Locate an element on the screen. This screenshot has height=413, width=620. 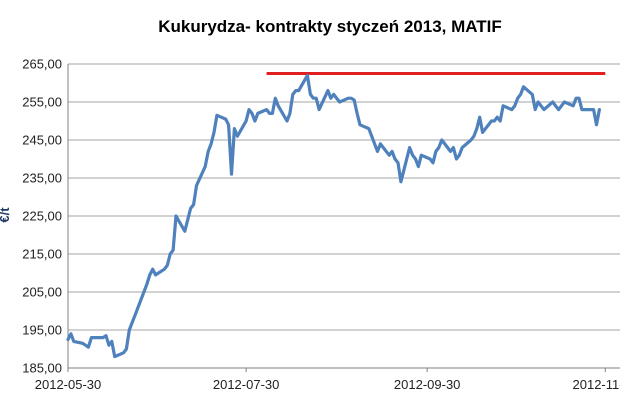
y-tick-label: 265,00 is located at coordinates (42, 64).